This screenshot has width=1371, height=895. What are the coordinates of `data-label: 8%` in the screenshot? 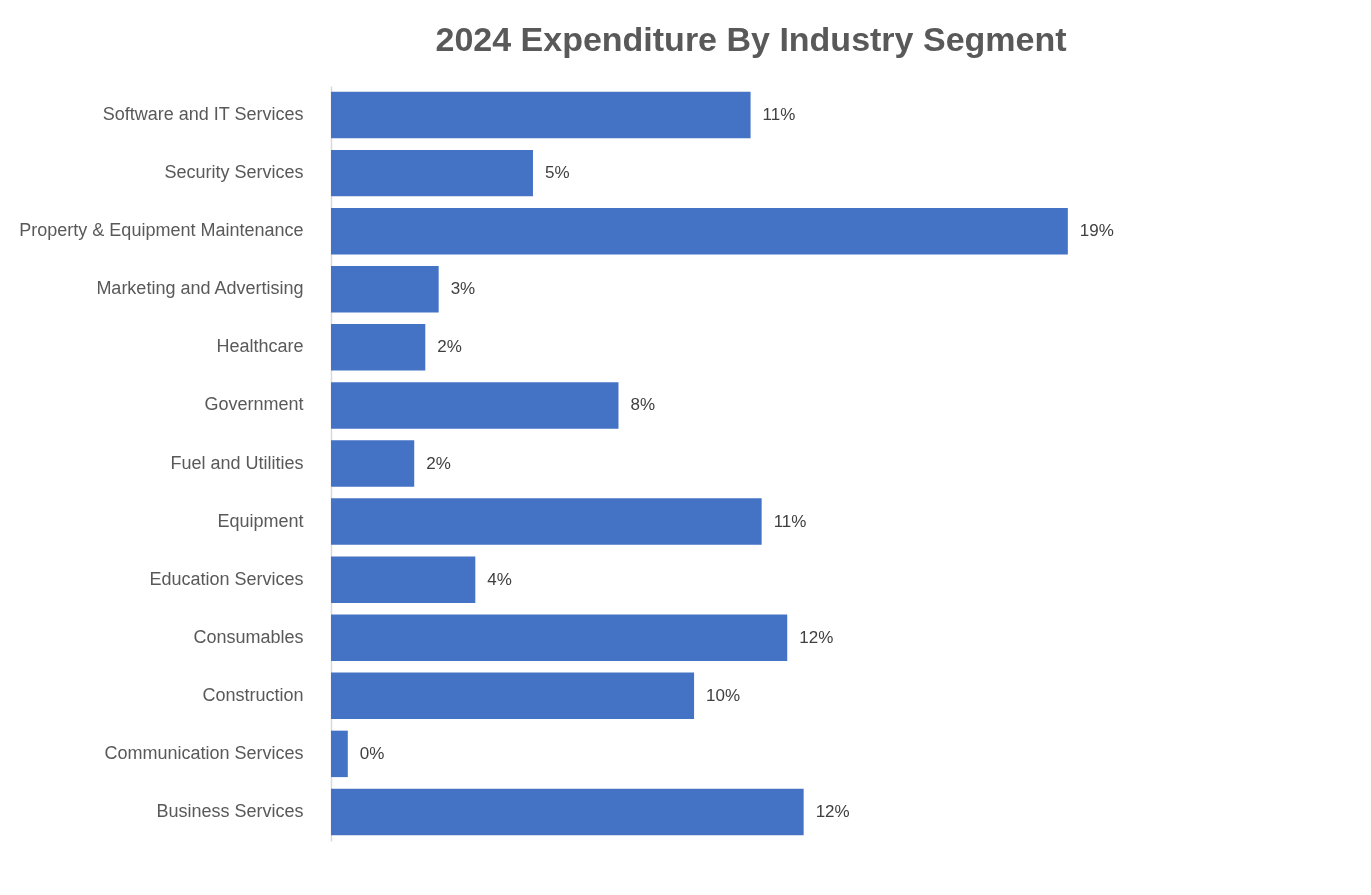 It's located at (643, 405).